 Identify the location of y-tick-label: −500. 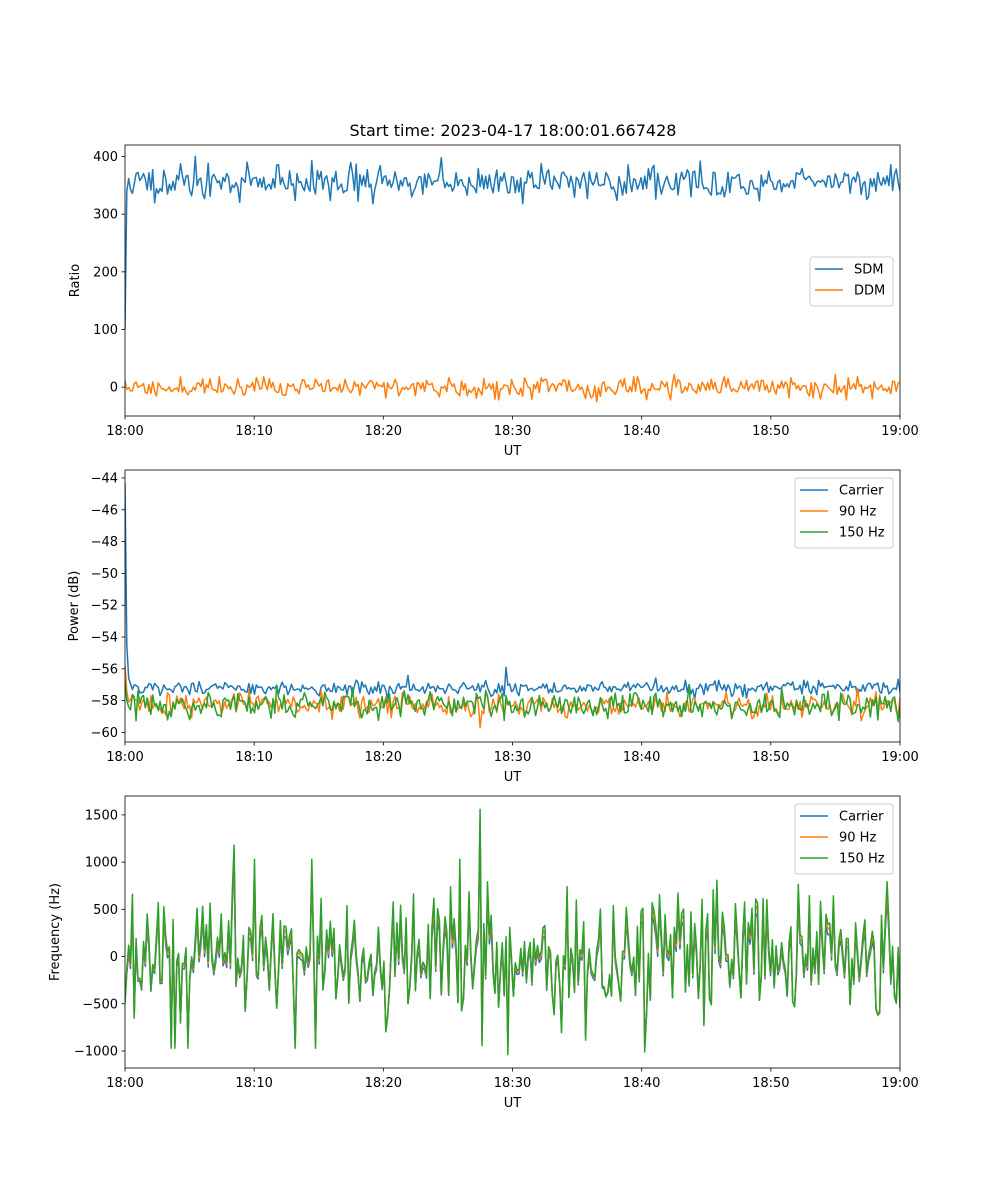
(100, 1004).